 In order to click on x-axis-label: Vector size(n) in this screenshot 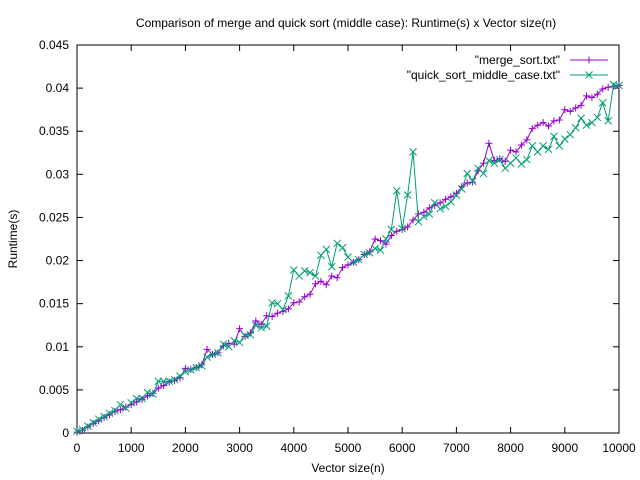, I will do `click(347, 468)`.